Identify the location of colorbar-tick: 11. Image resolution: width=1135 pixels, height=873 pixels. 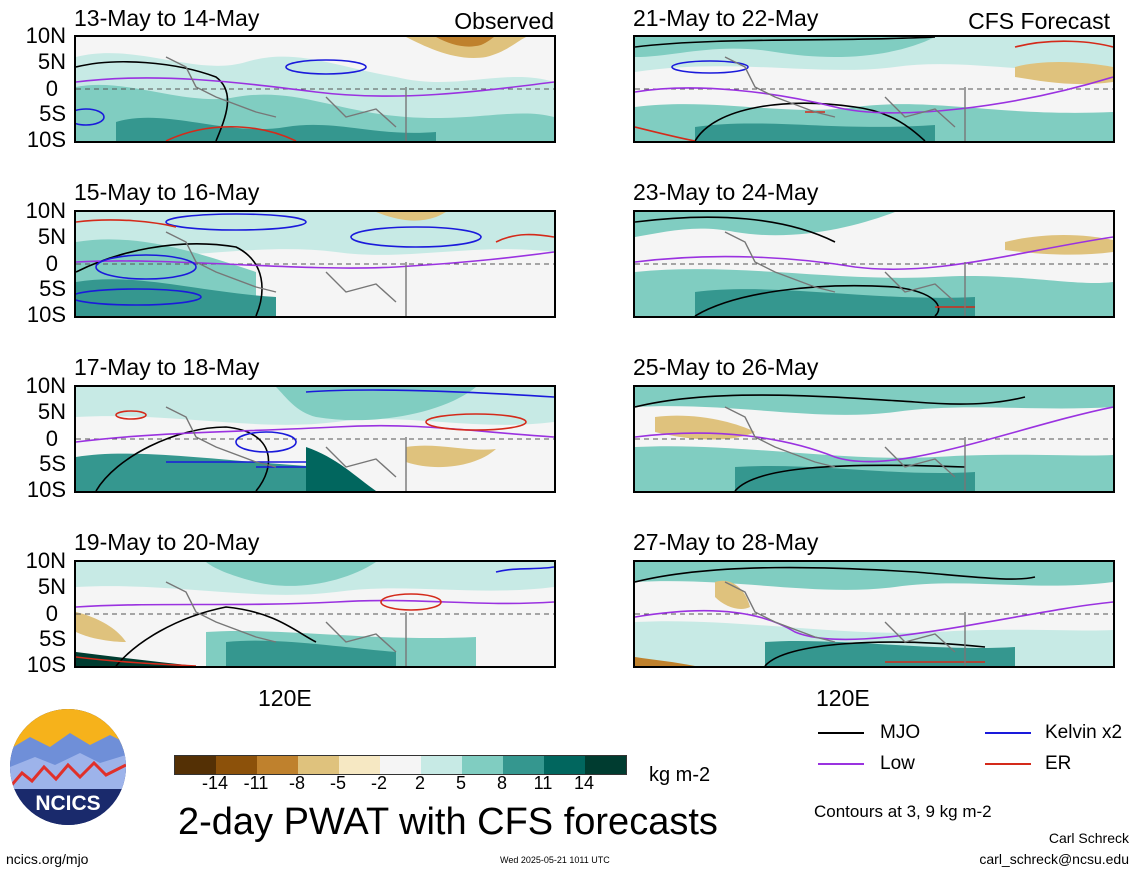
(543, 783).